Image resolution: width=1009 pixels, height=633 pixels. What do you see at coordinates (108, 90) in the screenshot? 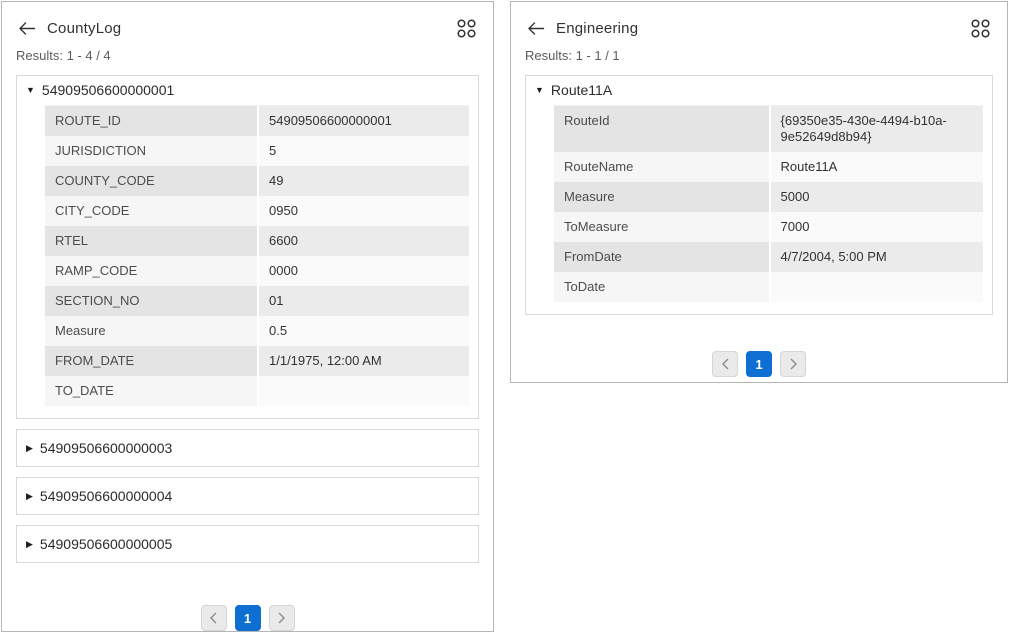
I see `feature-title: 54909506600000001` at bounding box center [108, 90].